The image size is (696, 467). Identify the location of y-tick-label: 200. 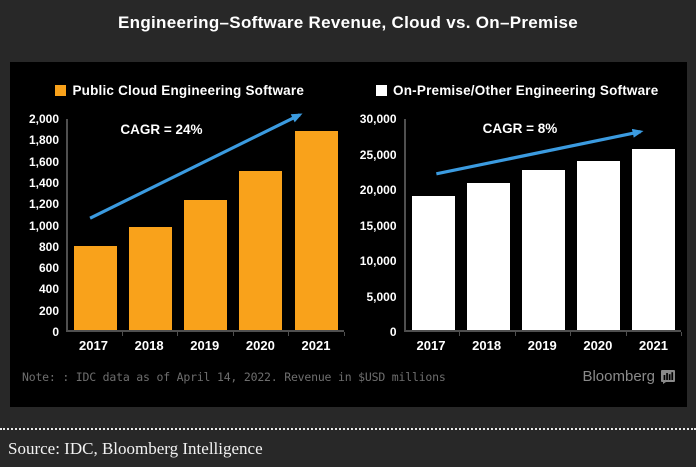
(48, 310).